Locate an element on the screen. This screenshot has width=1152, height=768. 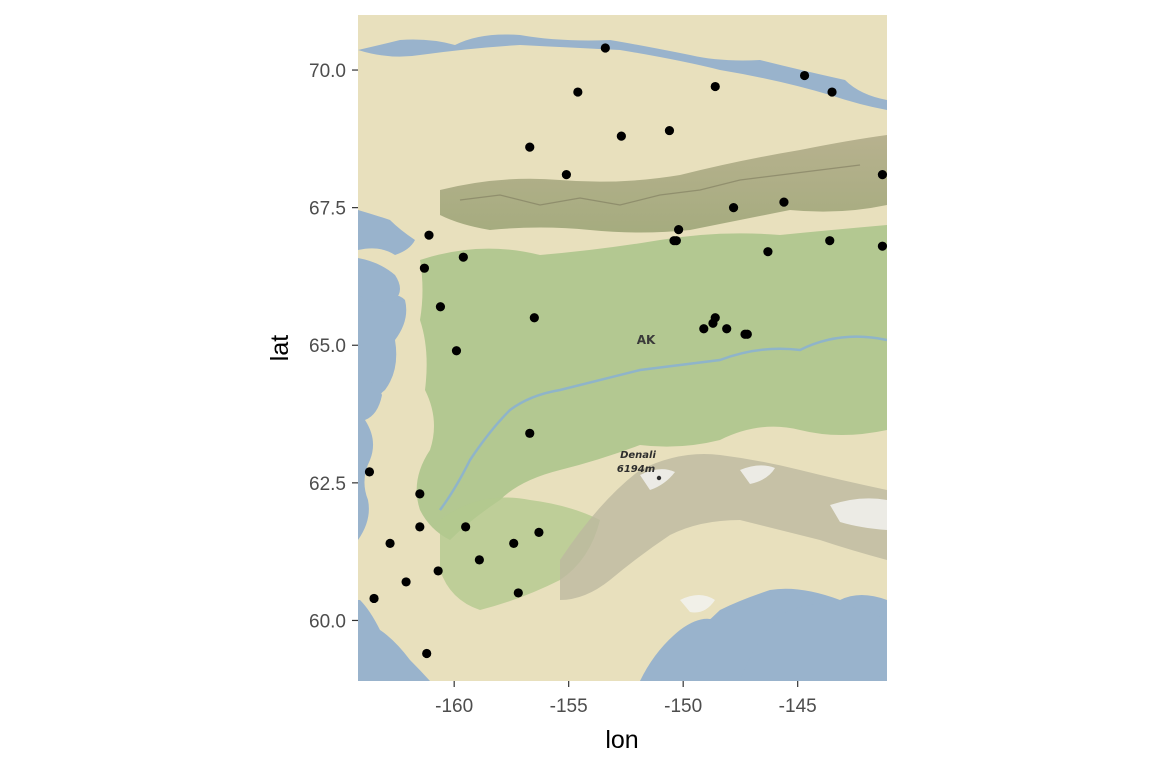
y-axis-title: lat is located at coordinates (280, 348).